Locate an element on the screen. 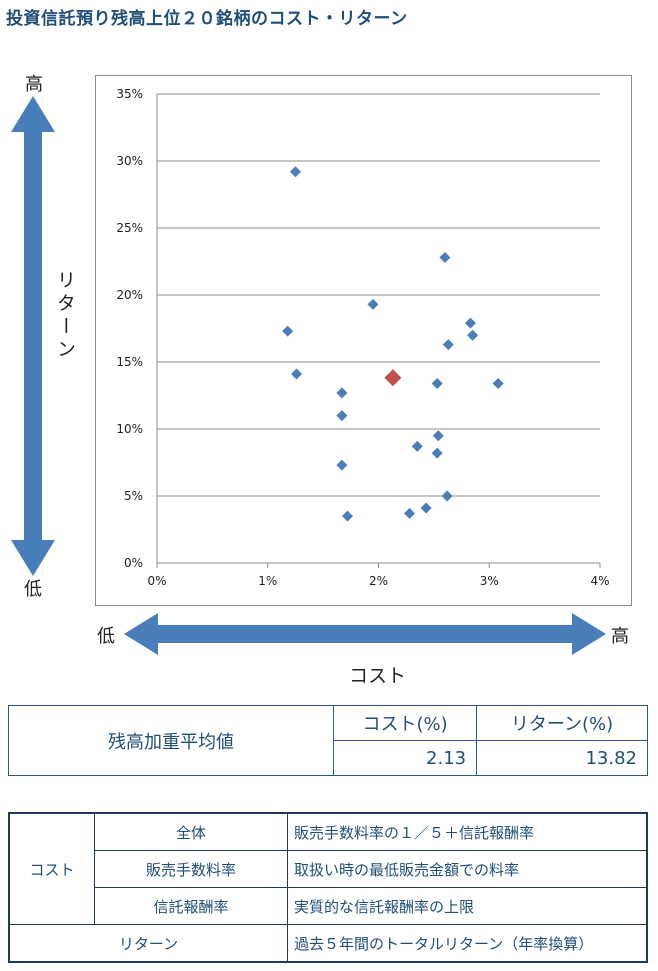 Image resolution: width=658 pixels, height=971 pixels. x-tick-label: 4% is located at coordinates (599, 581).